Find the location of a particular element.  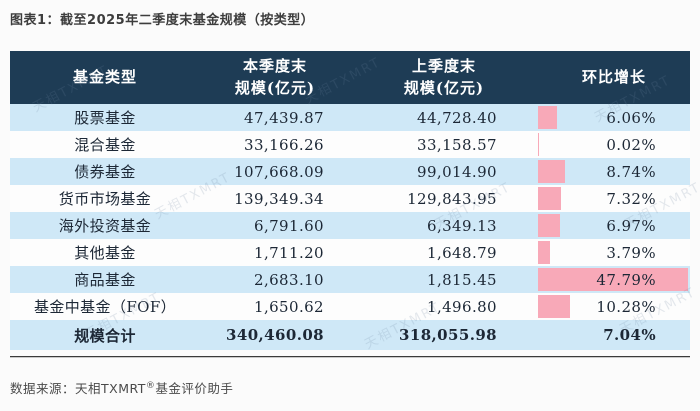

current-quarter-value-cell: 33,166.26 is located at coordinates (275, 144).